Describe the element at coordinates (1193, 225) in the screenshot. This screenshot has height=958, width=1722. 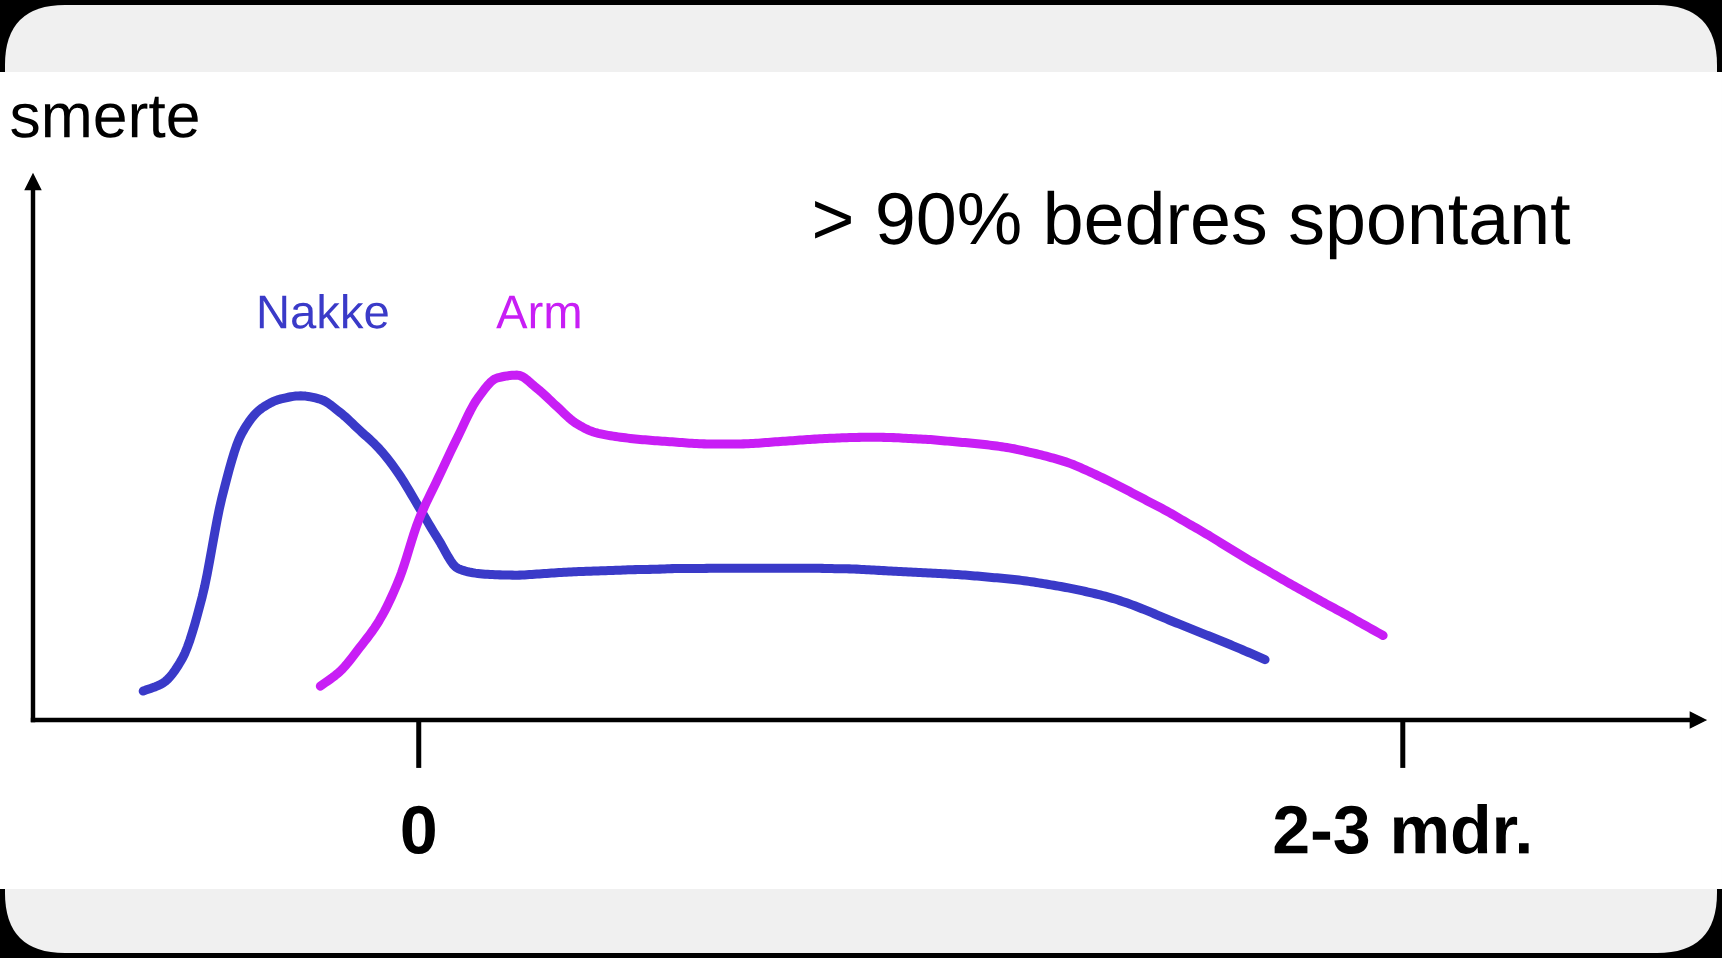
I see `text: > 90% bedres spontant` at that location.